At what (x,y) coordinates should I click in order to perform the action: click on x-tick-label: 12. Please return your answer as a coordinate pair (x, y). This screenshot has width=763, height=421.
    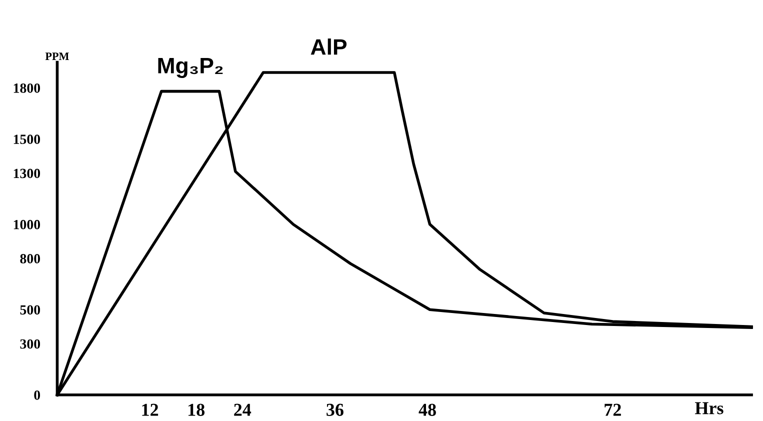
    Looking at the image, I should click on (150, 410).